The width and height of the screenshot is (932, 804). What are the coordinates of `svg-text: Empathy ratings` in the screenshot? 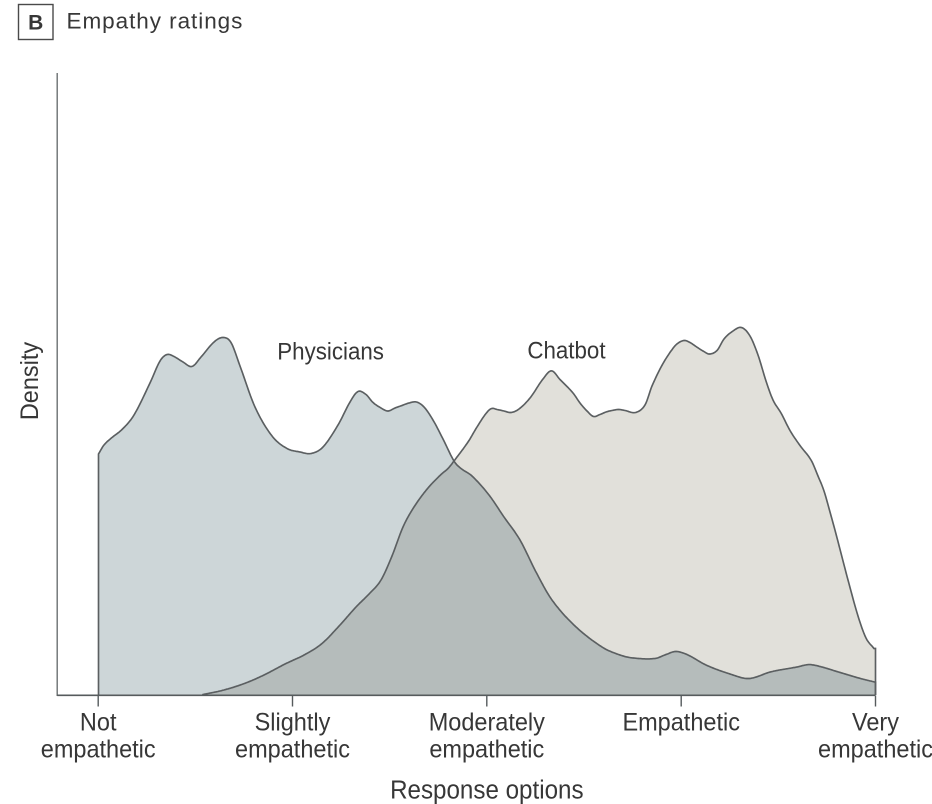 It's located at (155, 20).